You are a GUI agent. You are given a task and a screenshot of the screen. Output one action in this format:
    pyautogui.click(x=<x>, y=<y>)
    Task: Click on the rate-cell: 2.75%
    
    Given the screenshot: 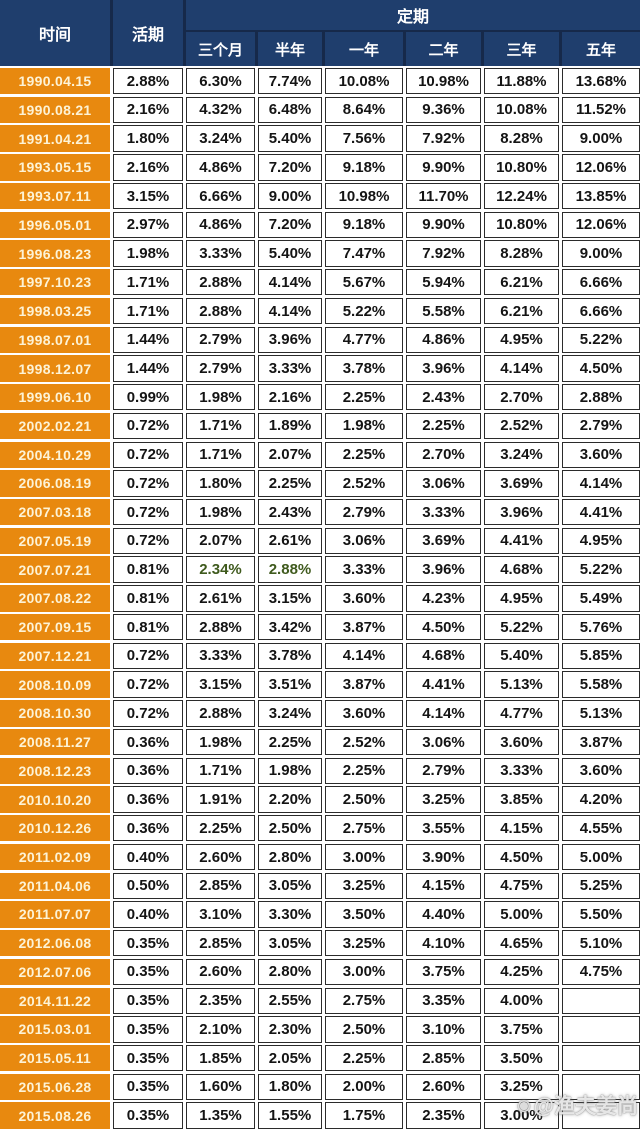 What is the action you would take?
    pyautogui.click(x=364, y=1000)
    